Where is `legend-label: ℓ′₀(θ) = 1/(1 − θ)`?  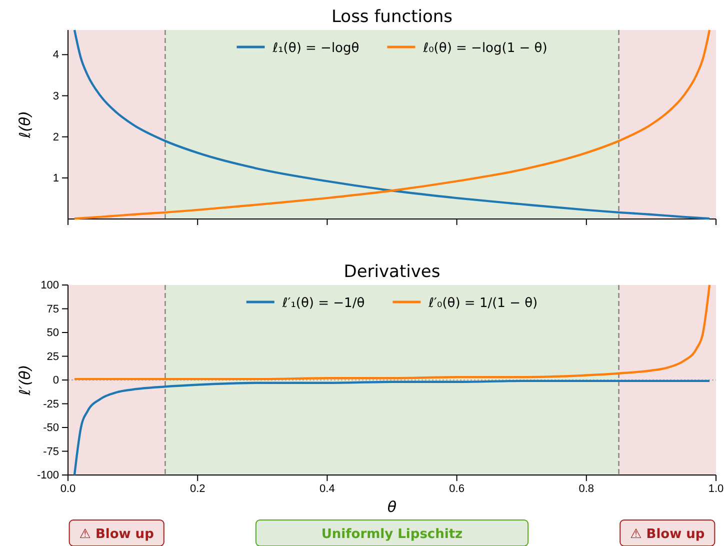
legend-label: ℓ′₀(θ) = 1/(1 − θ) is located at coordinates (483, 303).